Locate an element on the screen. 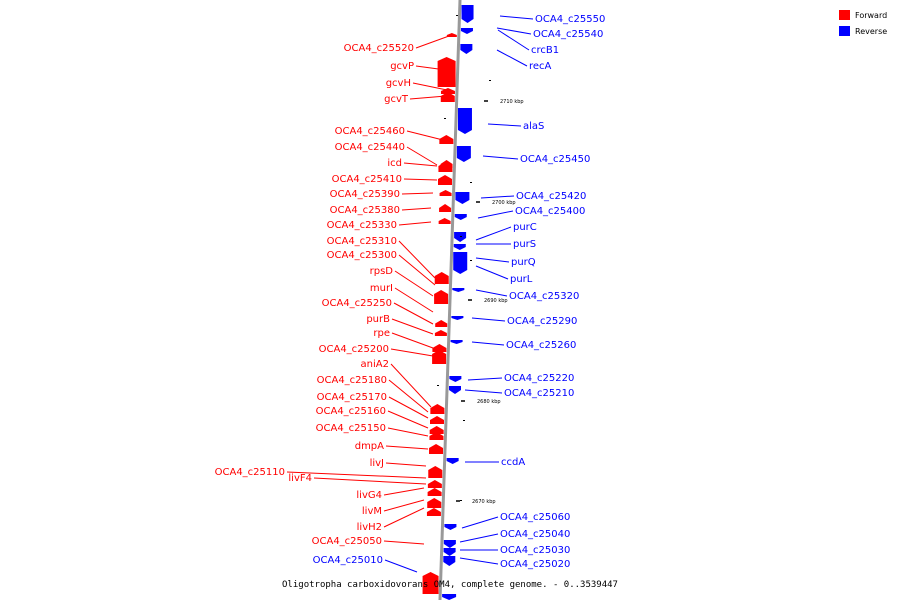 This screenshot has height=600, width=900. reverse-label-0: OCA4_c25550 is located at coordinates (570, 19).